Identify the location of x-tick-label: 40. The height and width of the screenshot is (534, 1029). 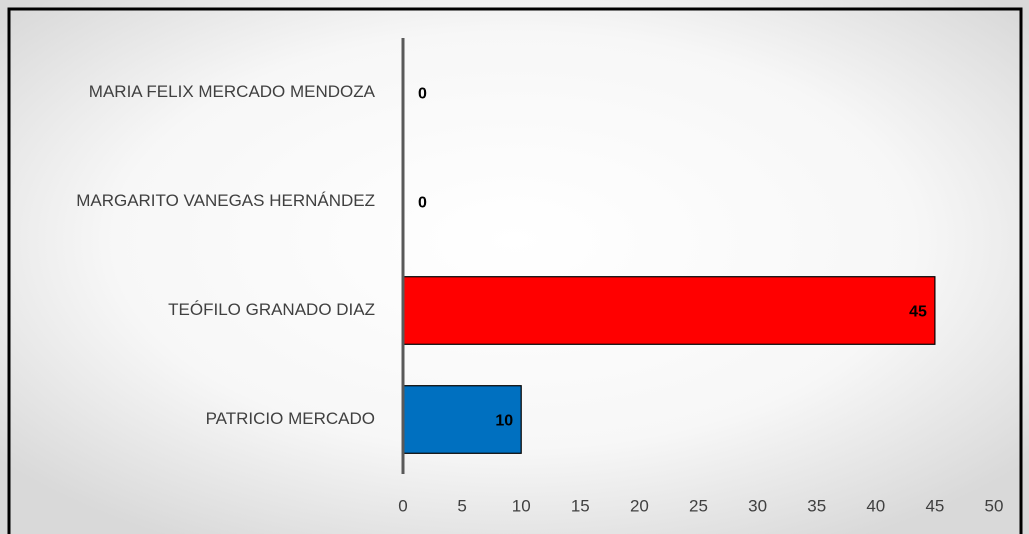
(875, 505).